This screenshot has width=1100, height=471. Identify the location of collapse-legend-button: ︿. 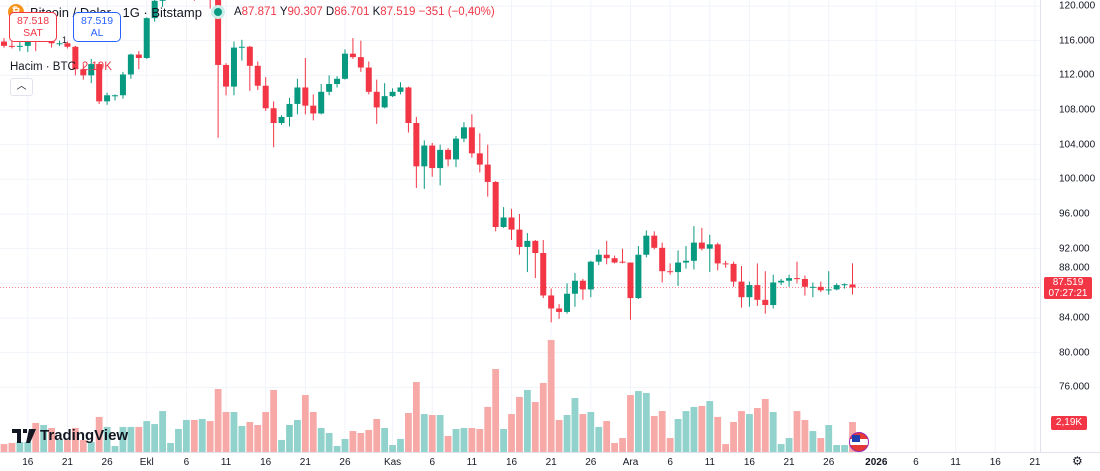
(21, 87).